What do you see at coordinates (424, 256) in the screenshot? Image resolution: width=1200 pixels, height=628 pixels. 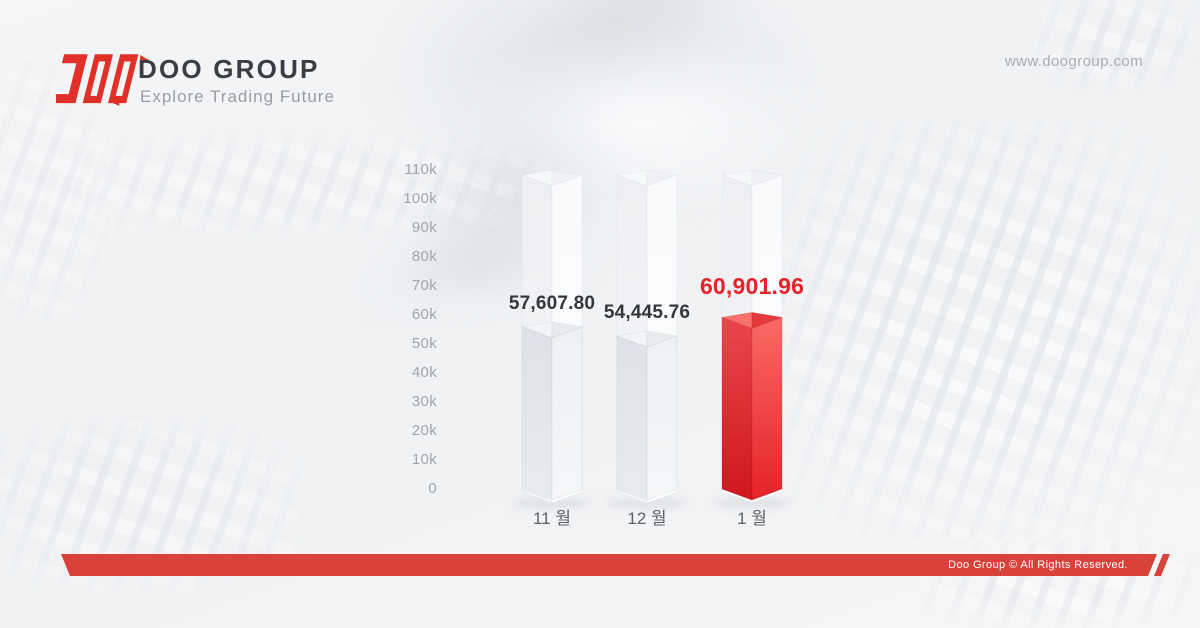 I see `y-tick-label: 80k` at bounding box center [424, 256].